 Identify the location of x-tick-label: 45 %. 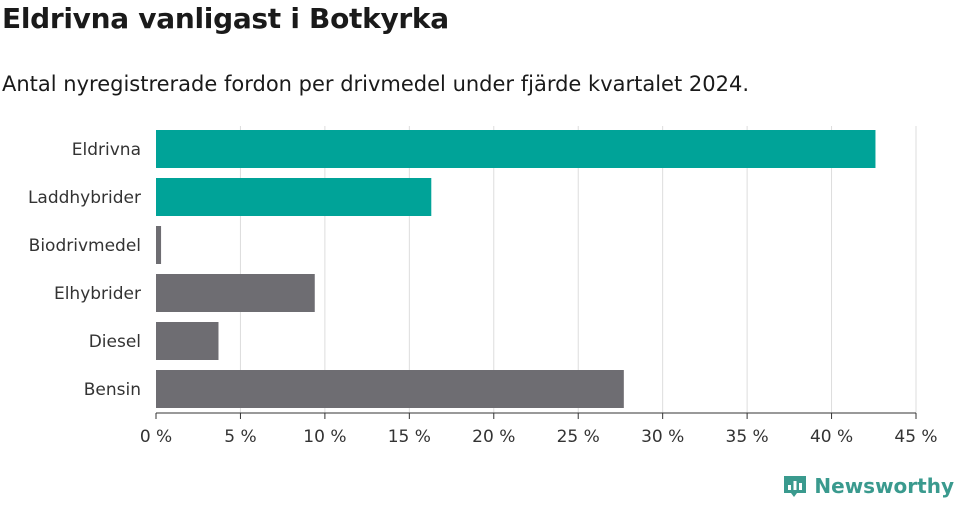
(915, 437).